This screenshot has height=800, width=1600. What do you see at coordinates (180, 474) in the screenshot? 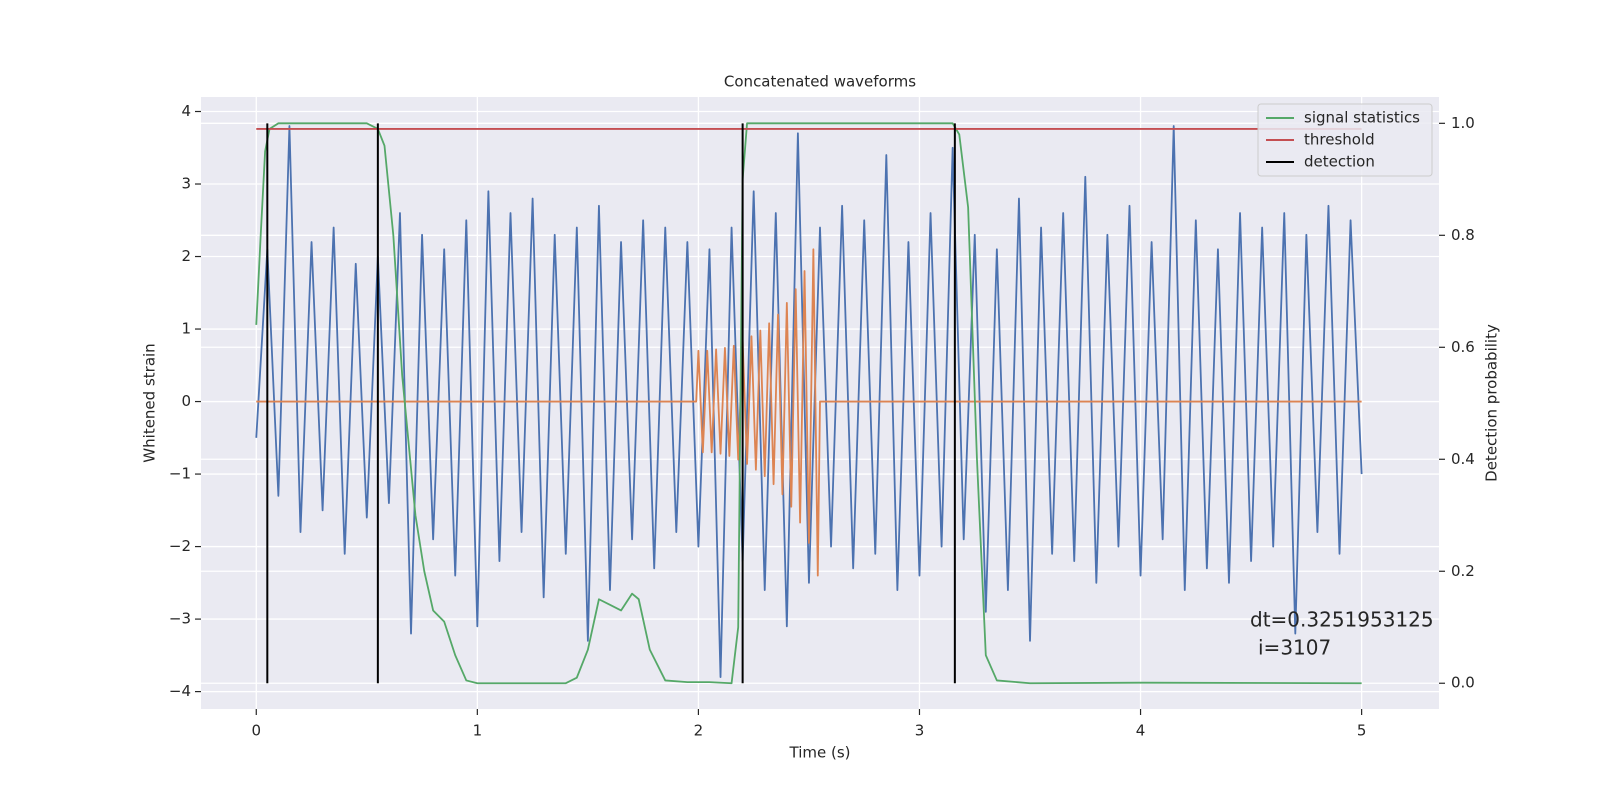
I see `y-tick-label: −1` at bounding box center [180, 474].